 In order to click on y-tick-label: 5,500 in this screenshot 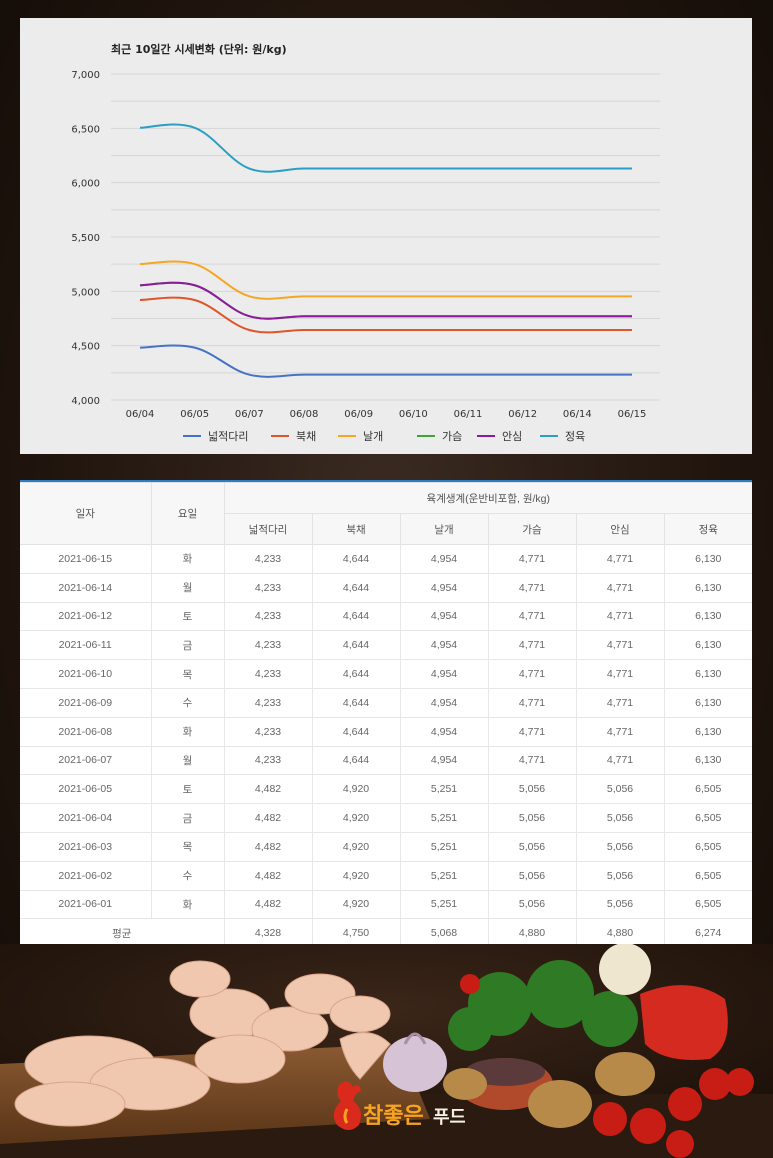, I will do `click(85, 238)`.